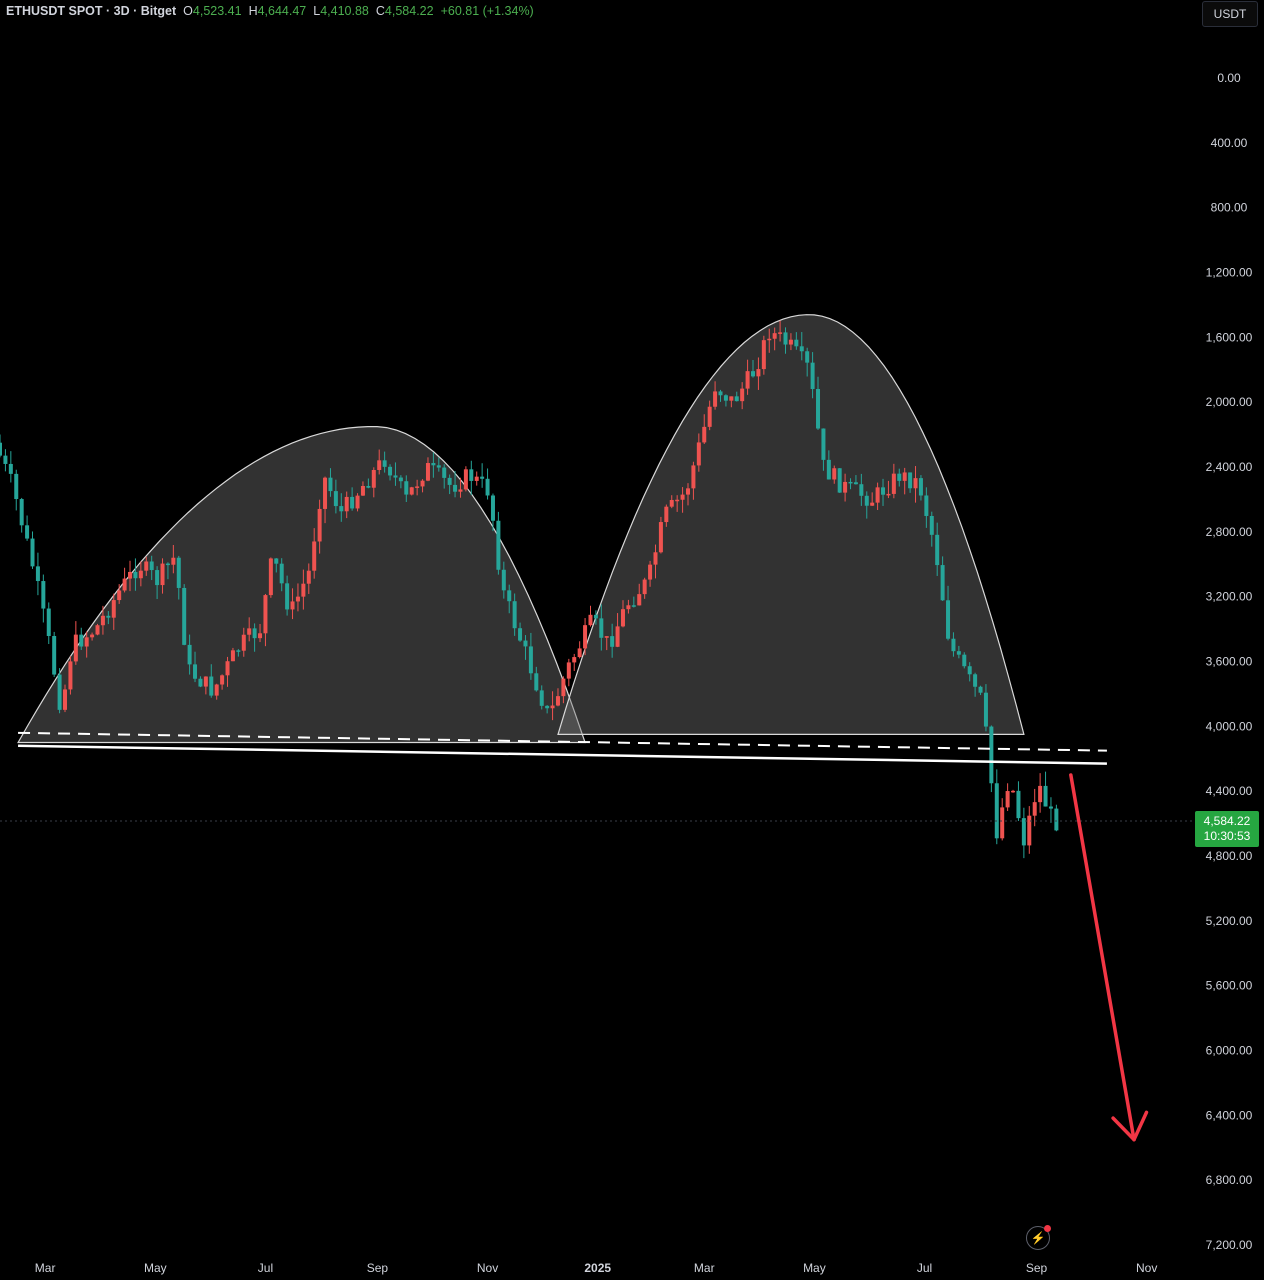 This screenshot has width=1264, height=1280. I want to click on y-tick-label: 3,600.00, so click(1229, 662).